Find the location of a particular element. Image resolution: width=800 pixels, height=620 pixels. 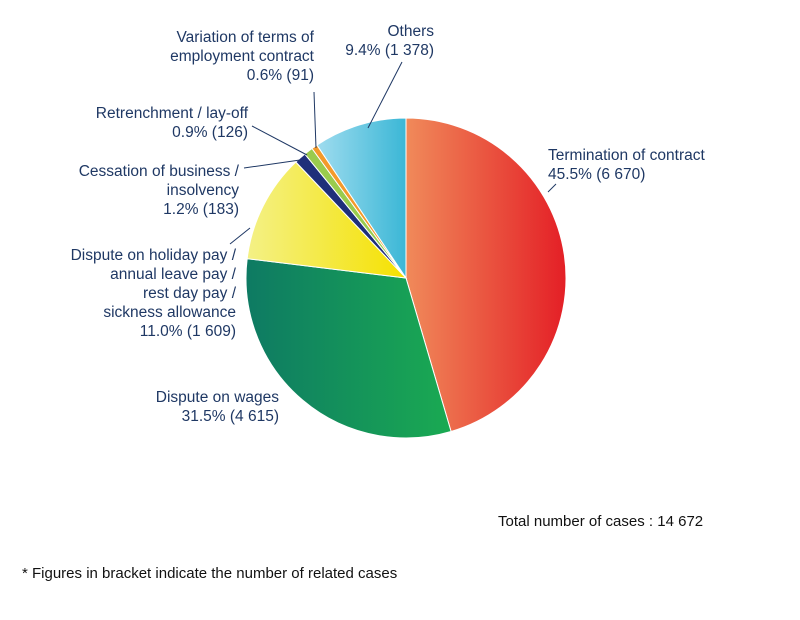

slice-value-0: 45.5% (6 670) is located at coordinates (596, 174).